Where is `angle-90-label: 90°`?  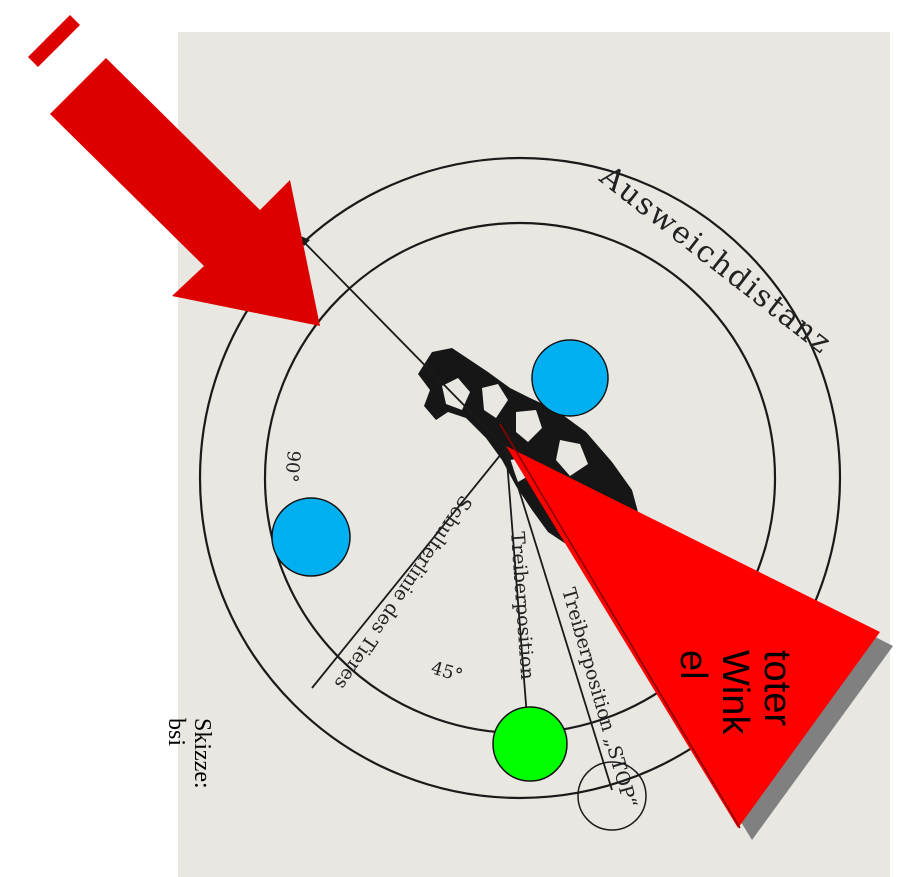
angle-90-label: 90° is located at coordinates (292, 467).